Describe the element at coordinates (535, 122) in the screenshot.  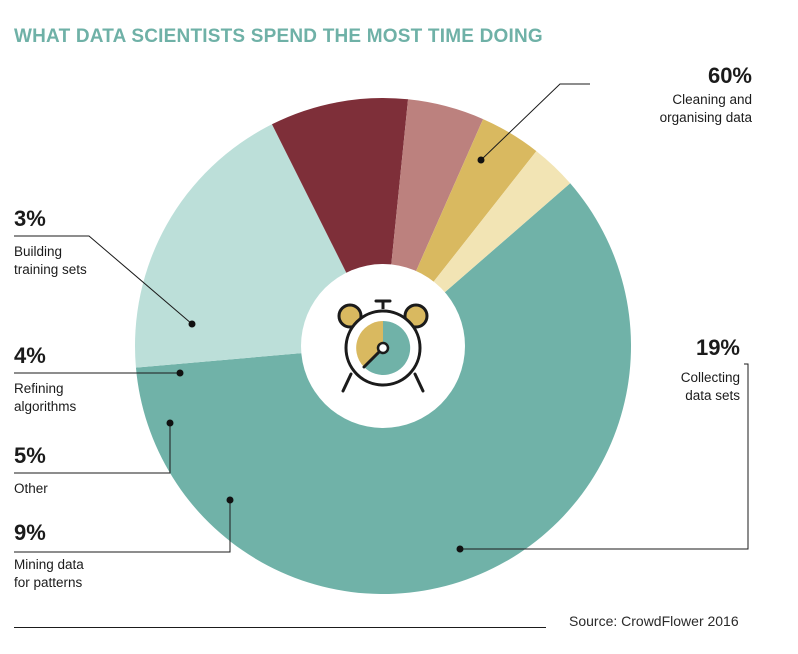
I see `leader-line-cleaning` at that location.